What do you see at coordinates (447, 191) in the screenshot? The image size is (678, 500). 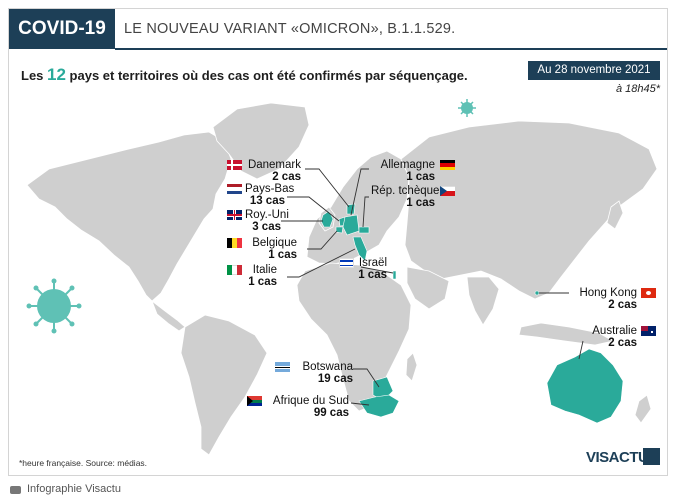 I see `czech-flag` at bounding box center [447, 191].